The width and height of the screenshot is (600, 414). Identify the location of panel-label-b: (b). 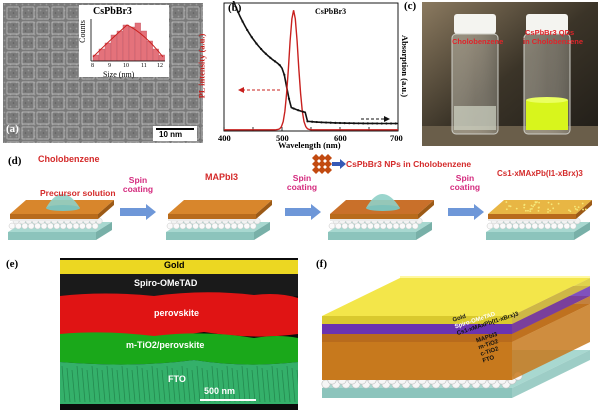
(234, 8).